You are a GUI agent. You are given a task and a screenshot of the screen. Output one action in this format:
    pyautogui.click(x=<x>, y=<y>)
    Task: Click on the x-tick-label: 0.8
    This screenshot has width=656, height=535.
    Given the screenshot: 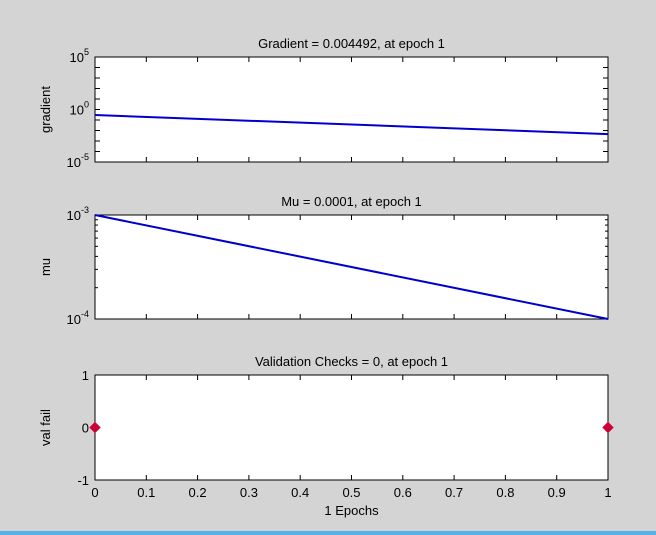 What is the action you would take?
    pyautogui.click(x=505, y=492)
    